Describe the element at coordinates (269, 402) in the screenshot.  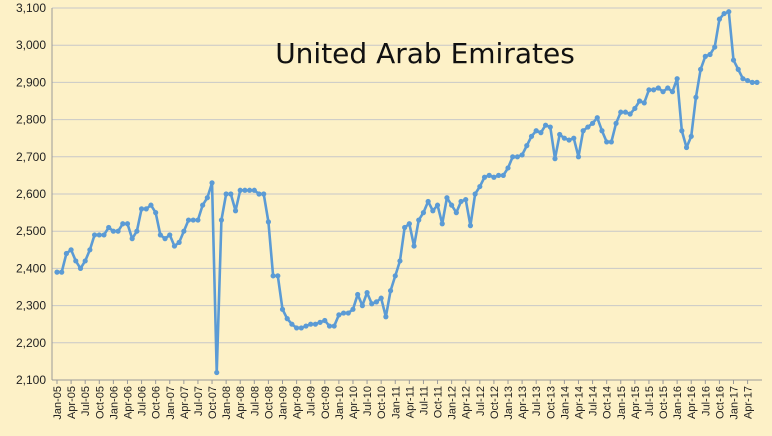
I see `x-tick-label: Oct-08` at that location.